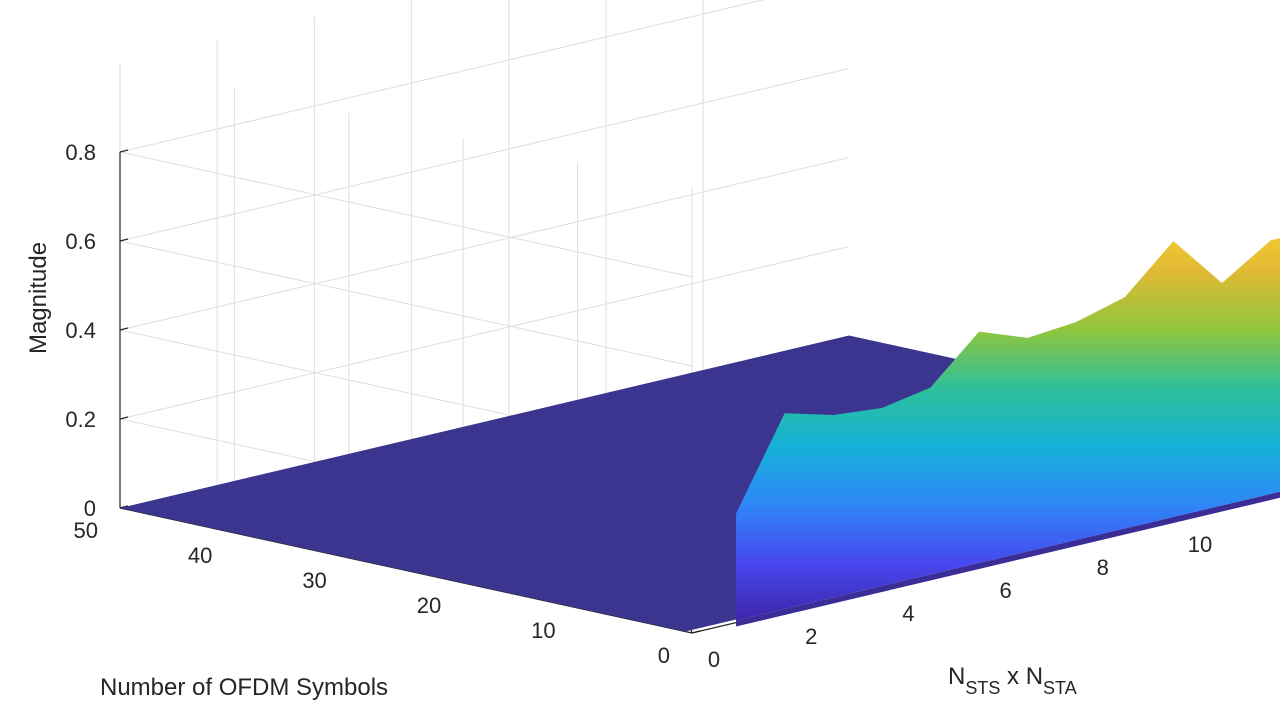 Image resolution: width=1280 pixels, height=721 pixels. Describe the element at coordinates (372, 593) in the screenshot. I see `y-tick-labels: 0 10 20 30 40 50` at that location.